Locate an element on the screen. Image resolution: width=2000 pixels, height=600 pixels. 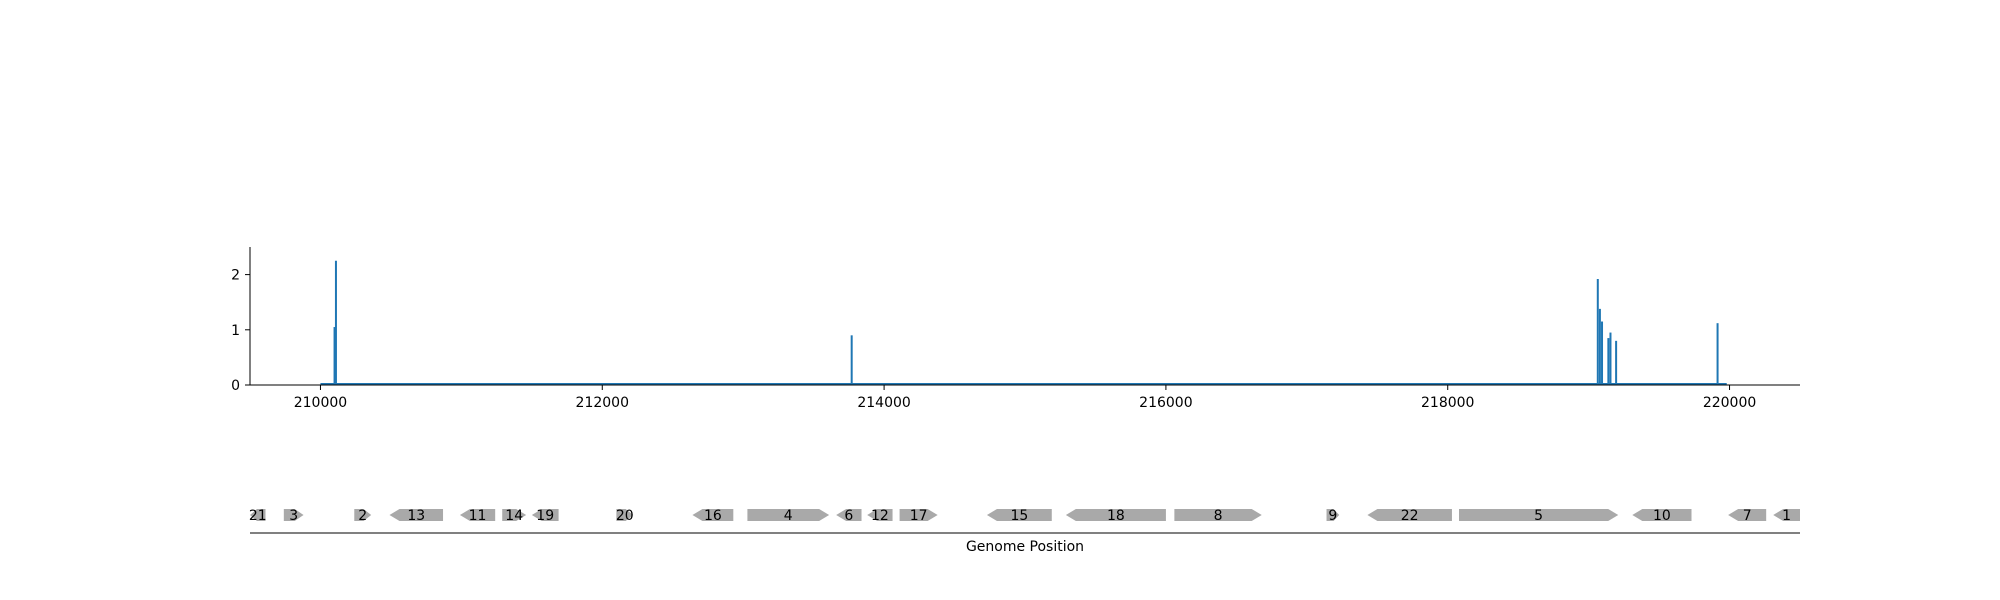
y-tick-label: 2 is located at coordinates (235, 276).